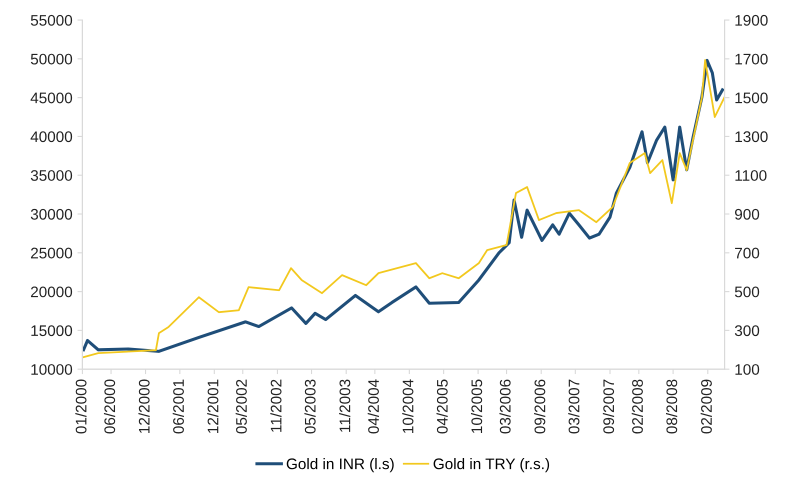 The image size is (785, 489). What do you see at coordinates (751, 98) in the screenshot?
I see `y2-tick-label: 1500` at bounding box center [751, 98].